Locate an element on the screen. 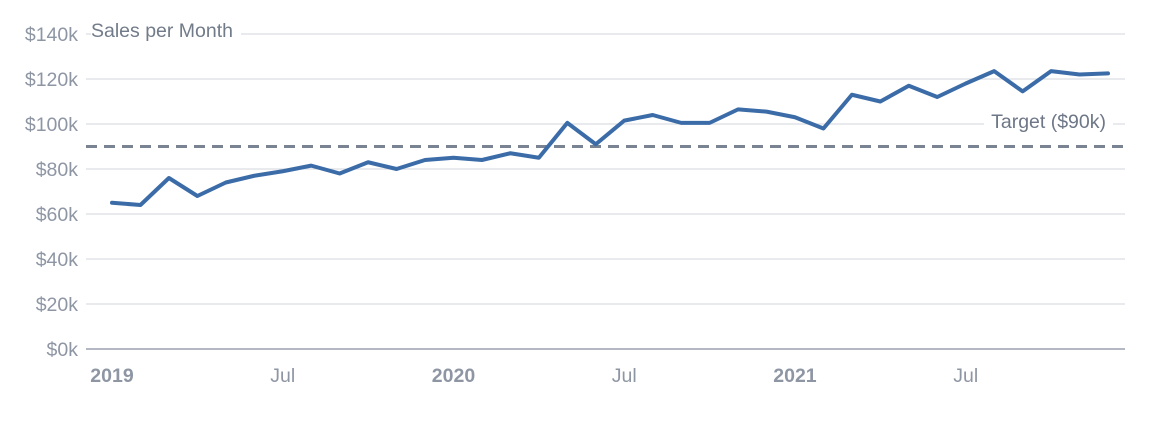  y-tick-label: $40k is located at coordinates (57, 260).